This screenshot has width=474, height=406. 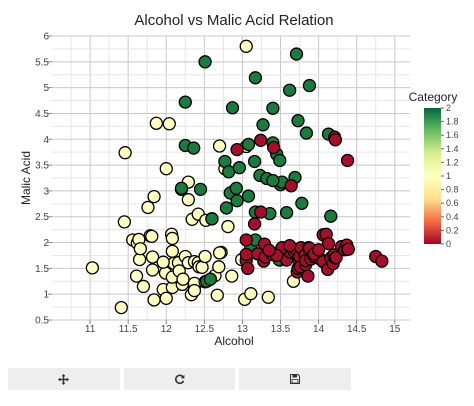 What do you see at coordinates (452, 135) in the screenshot?
I see `colorbar-tick-label: 1.6` at bounding box center [452, 135].